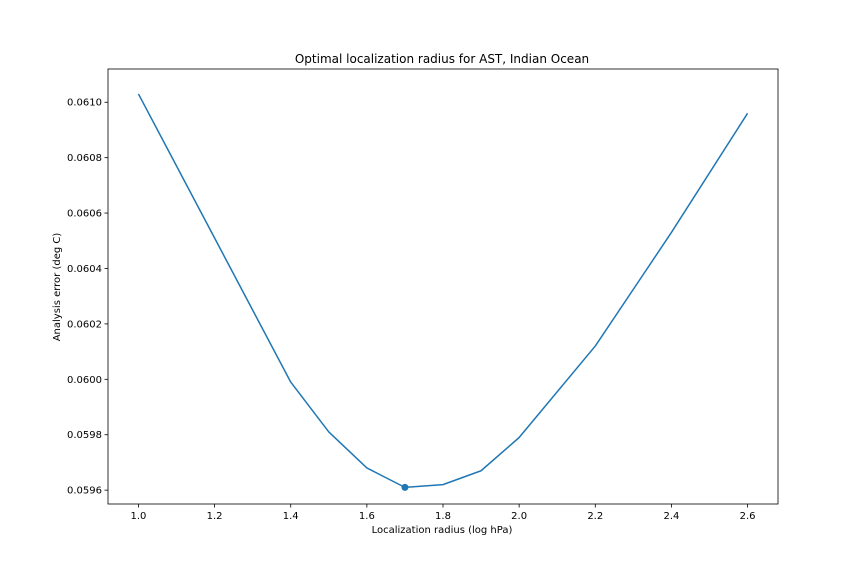 This screenshot has width=864, height=576. I want to click on y-tick-label: 0.0602, so click(84, 324).